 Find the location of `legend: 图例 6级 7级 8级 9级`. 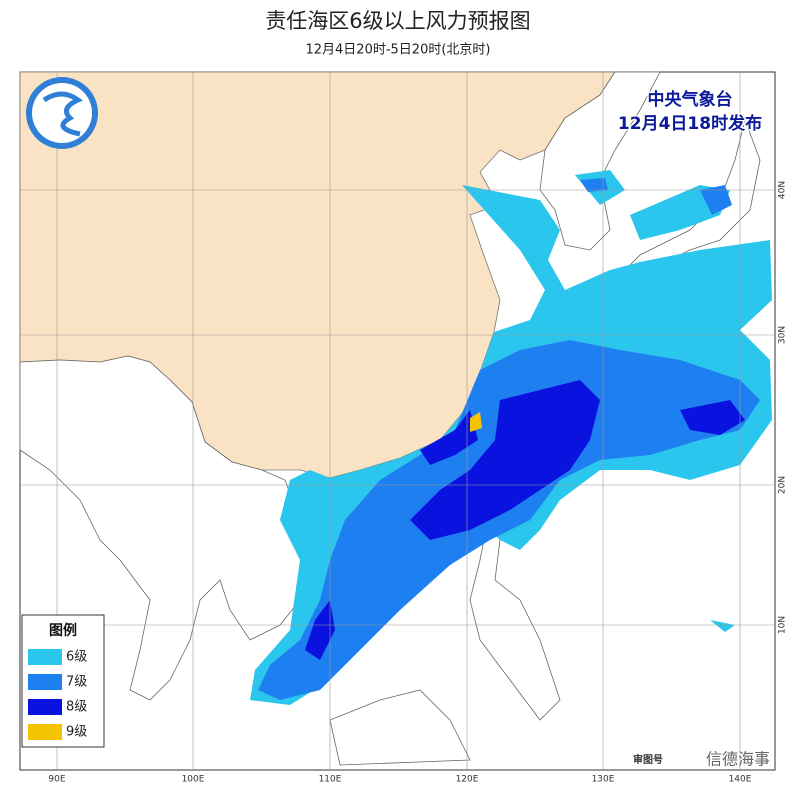

legend: 图例 6级 7级 8级 9级 is located at coordinates (63, 681).